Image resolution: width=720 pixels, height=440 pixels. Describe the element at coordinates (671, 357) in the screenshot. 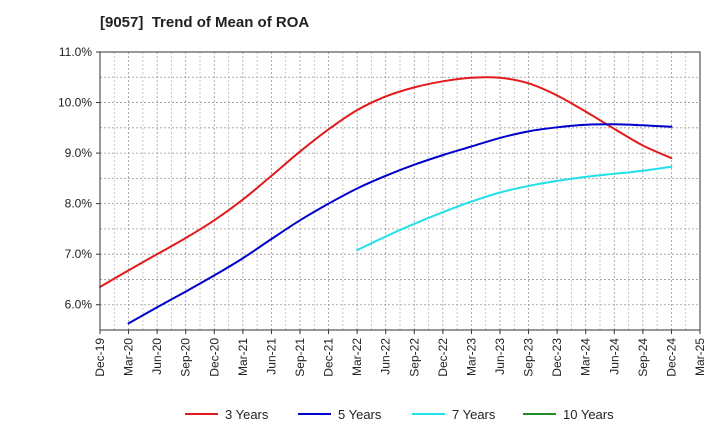

I see `x-tick-label: Dec-24` at that location.